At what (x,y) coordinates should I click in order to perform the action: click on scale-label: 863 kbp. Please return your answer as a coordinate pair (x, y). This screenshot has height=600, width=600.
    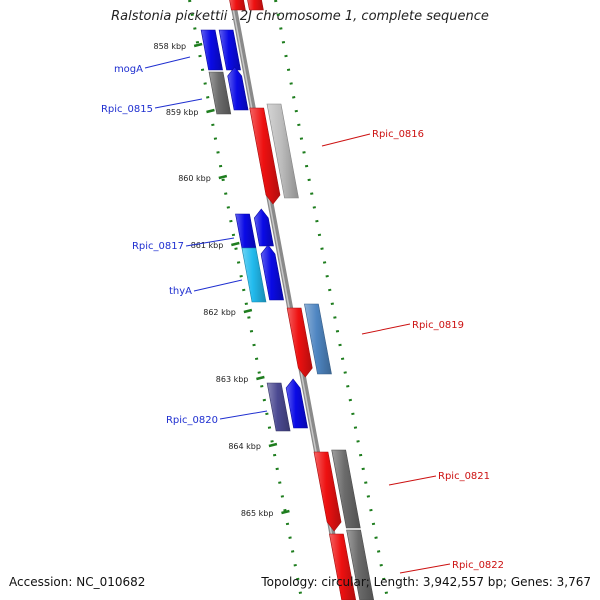
    Looking at the image, I should click on (232, 379).